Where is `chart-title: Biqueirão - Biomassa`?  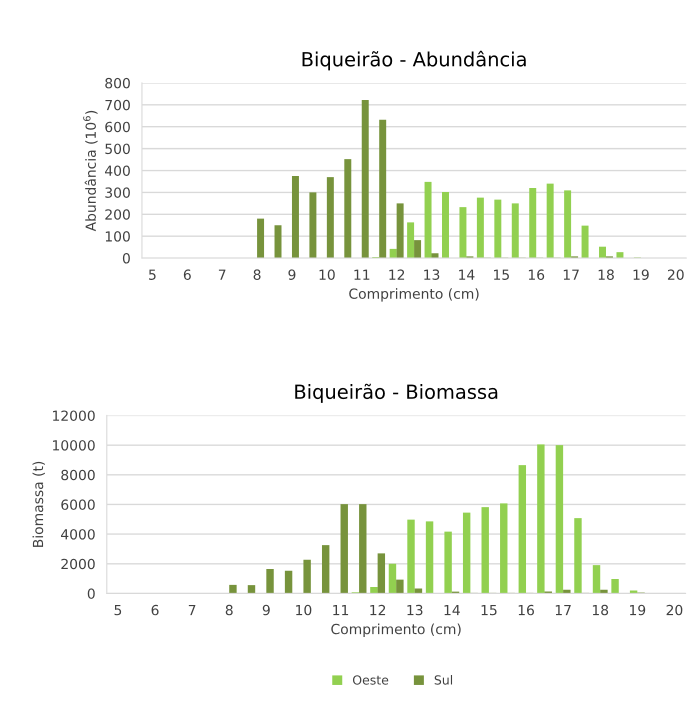 chart-title: Biqueirão - Biomassa is located at coordinates (396, 393).